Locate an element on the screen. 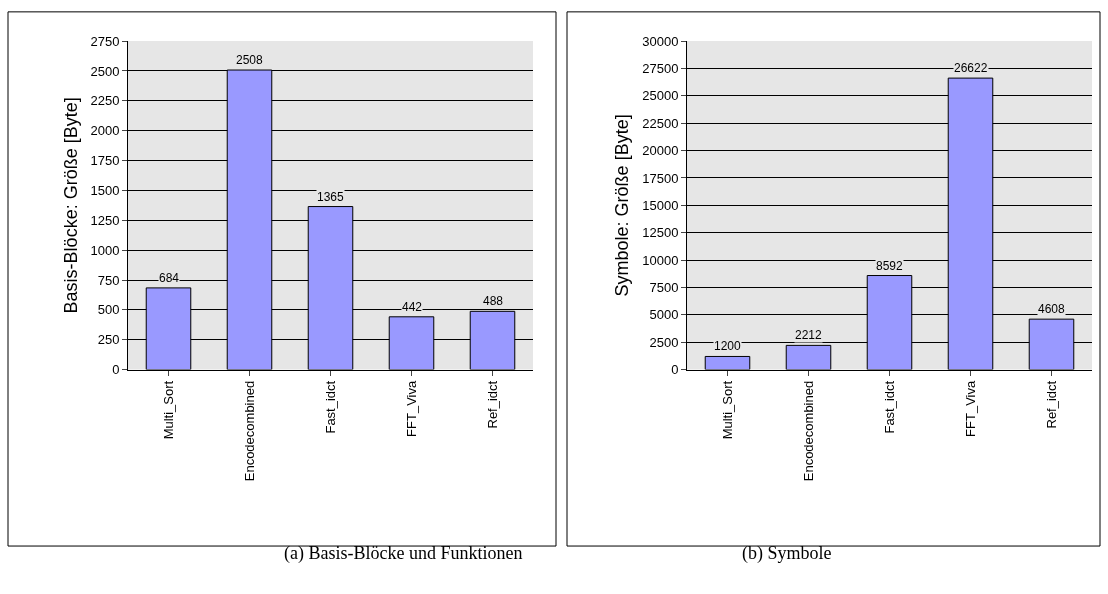  y-tick-label: 2000 is located at coordinates (105, 131).